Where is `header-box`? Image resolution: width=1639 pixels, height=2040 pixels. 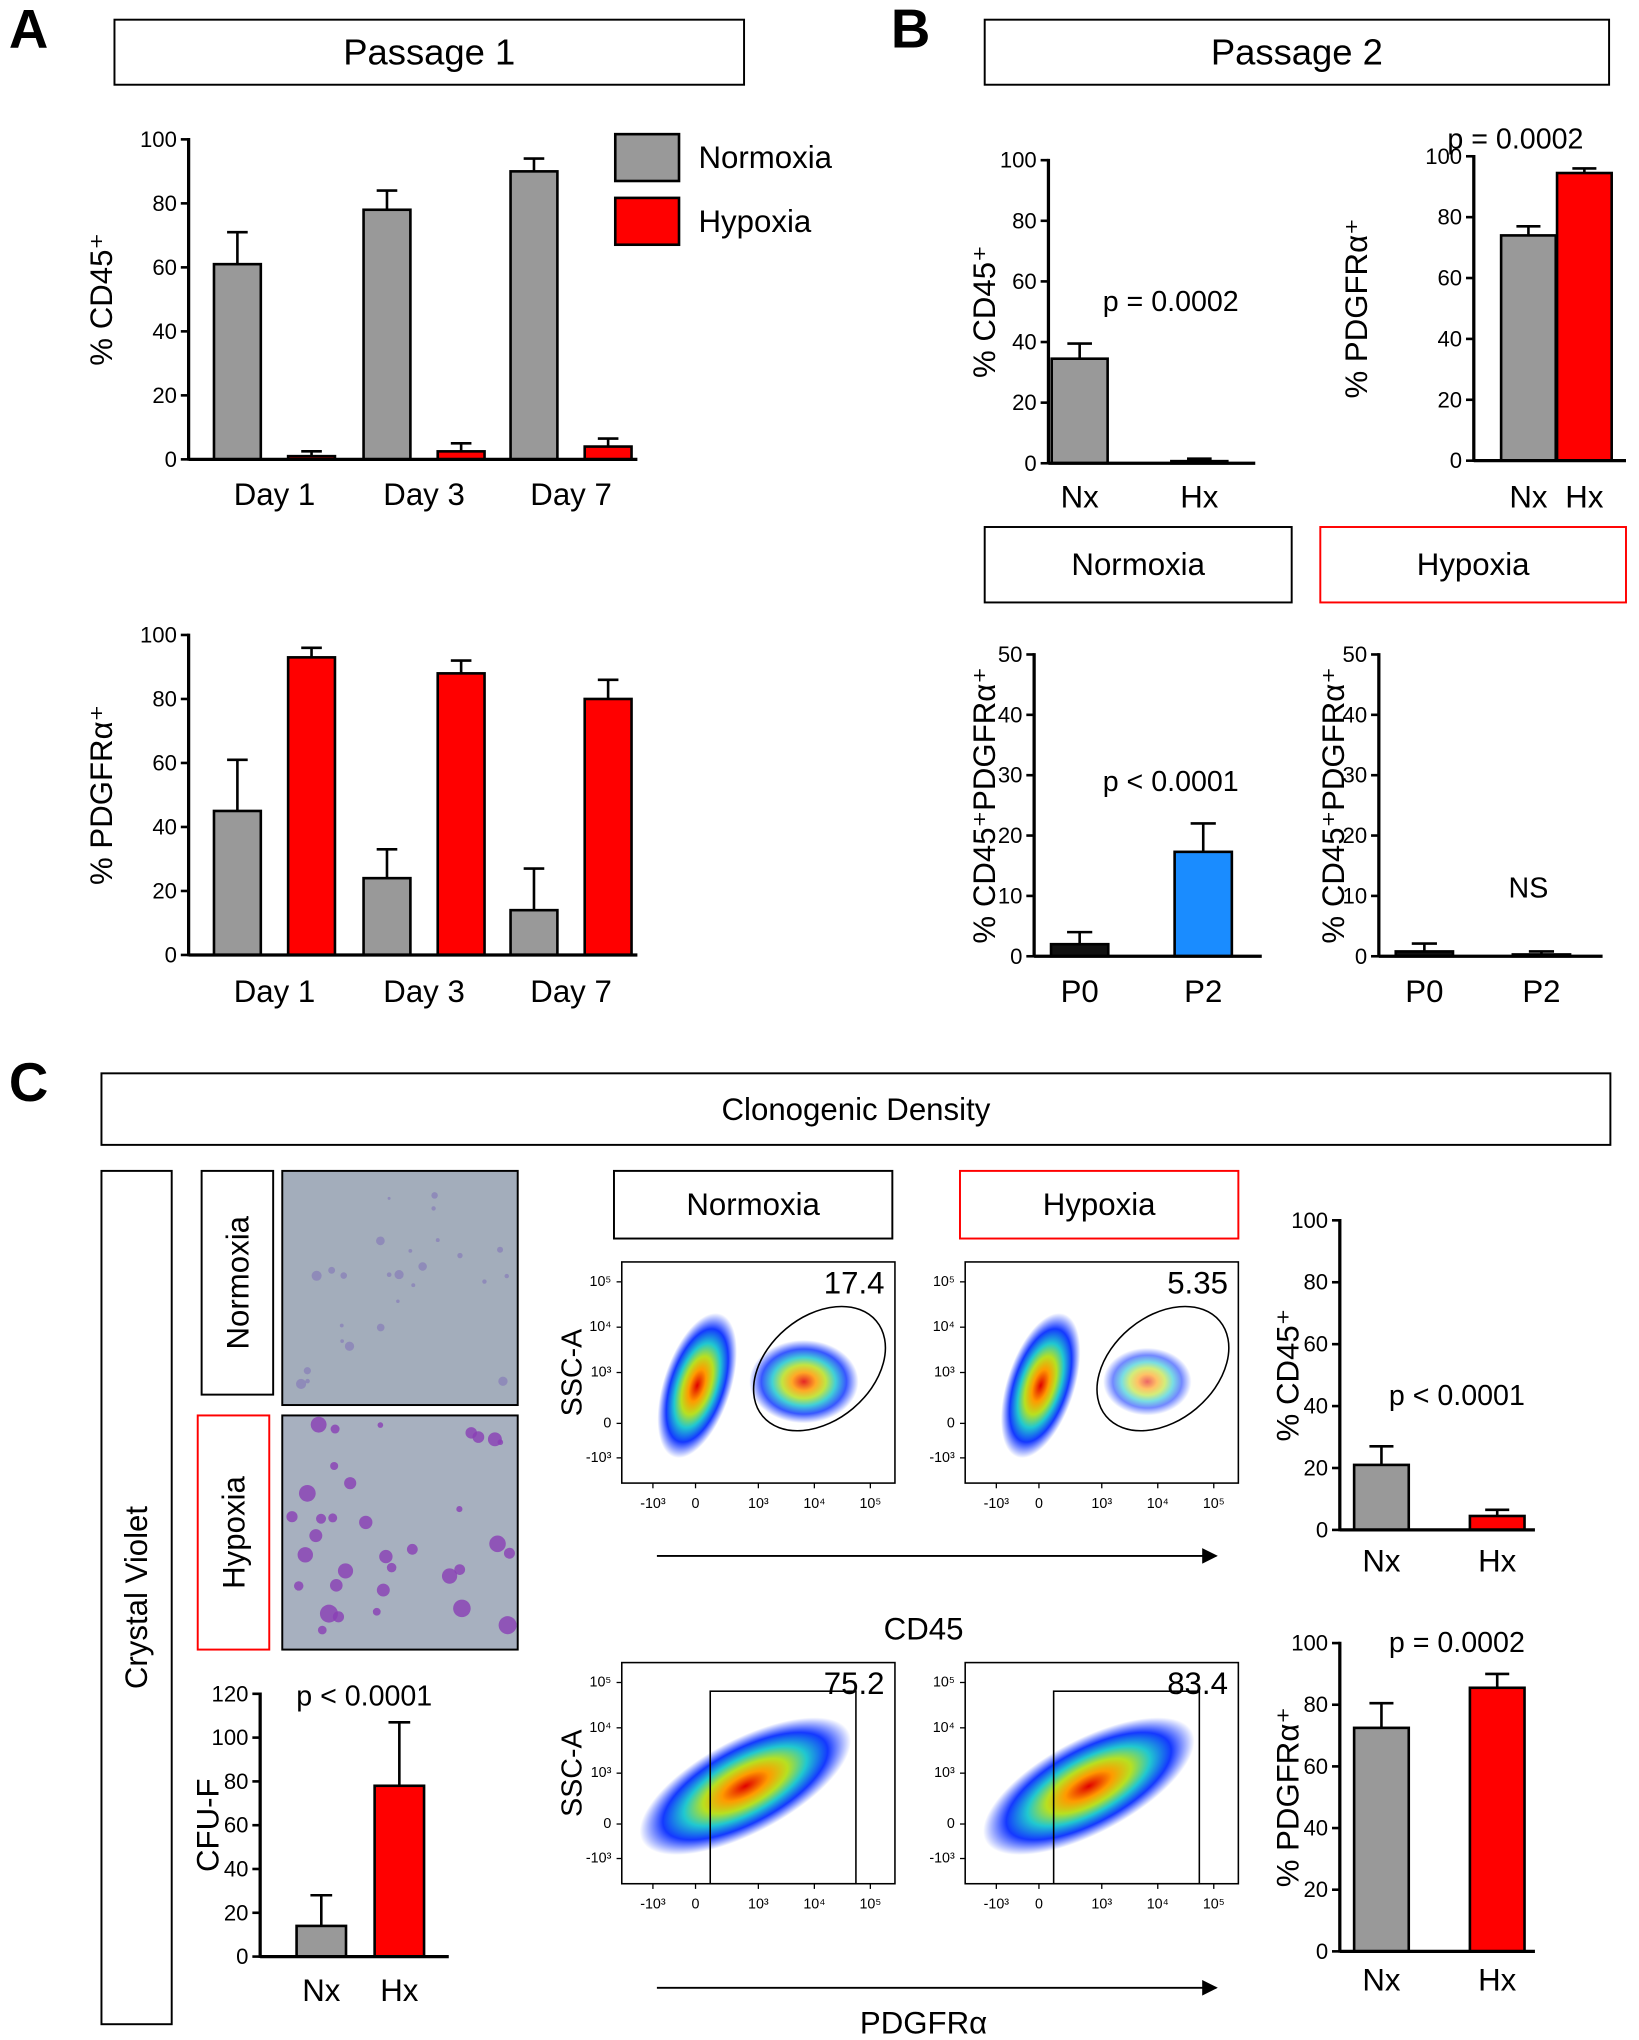 header-box is located at coordinates (856, 1109).